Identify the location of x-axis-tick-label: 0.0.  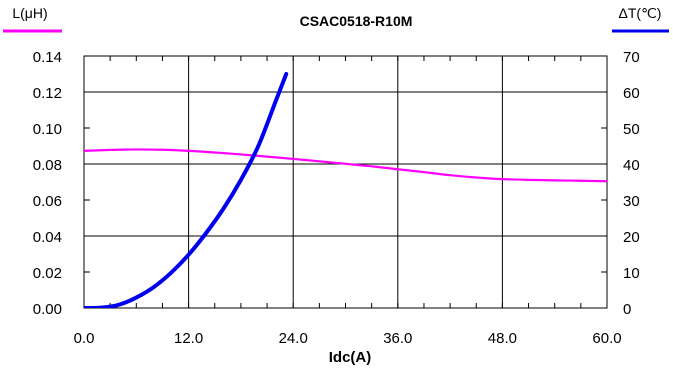
(84, 338).